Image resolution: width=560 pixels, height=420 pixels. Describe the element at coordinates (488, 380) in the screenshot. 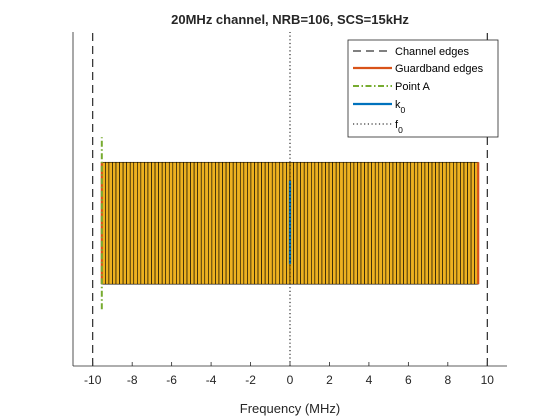

I see `x-tick-label: 10` at that location.